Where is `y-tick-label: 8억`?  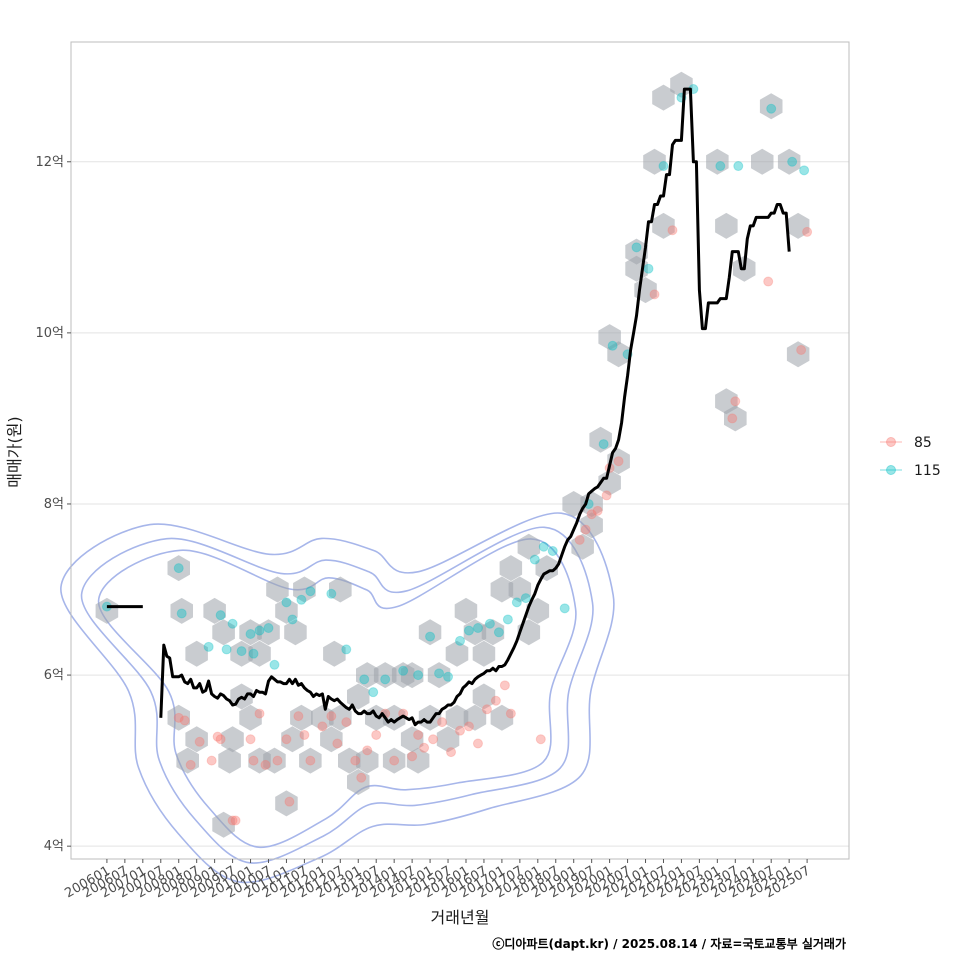
y-tick-label: 8억 is located at coordinates (54, 504).